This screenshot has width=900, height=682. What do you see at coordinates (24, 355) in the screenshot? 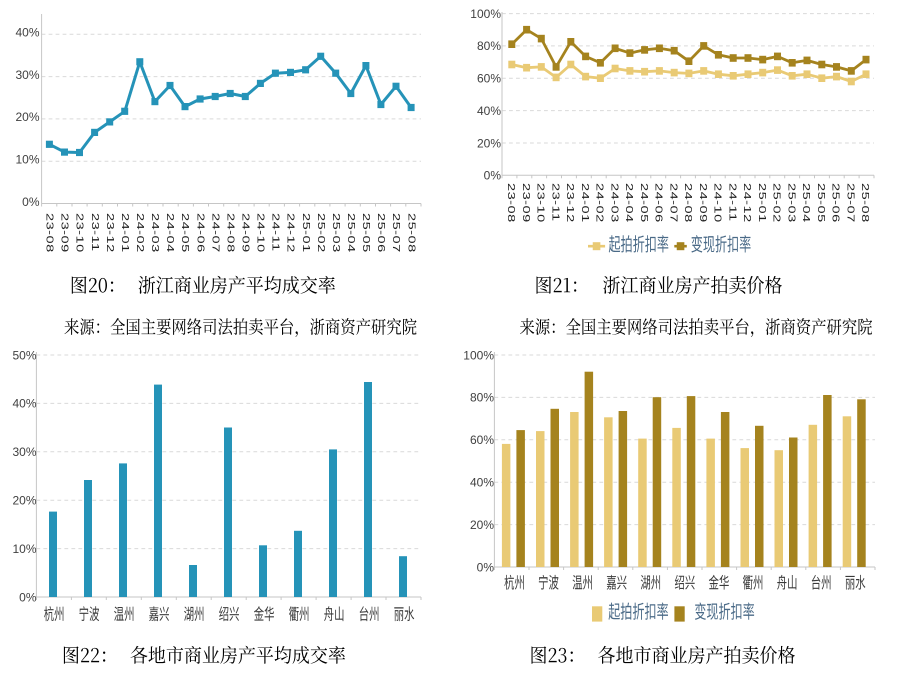
I see `svg-text: 50%` at bounding box center [24, 355].